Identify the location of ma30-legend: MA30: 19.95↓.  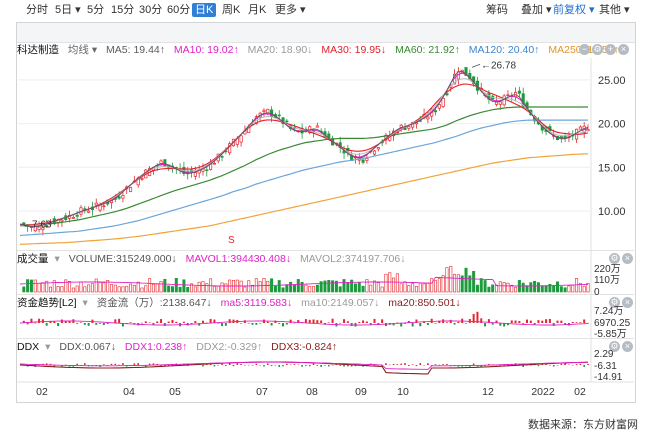
(354, 50).